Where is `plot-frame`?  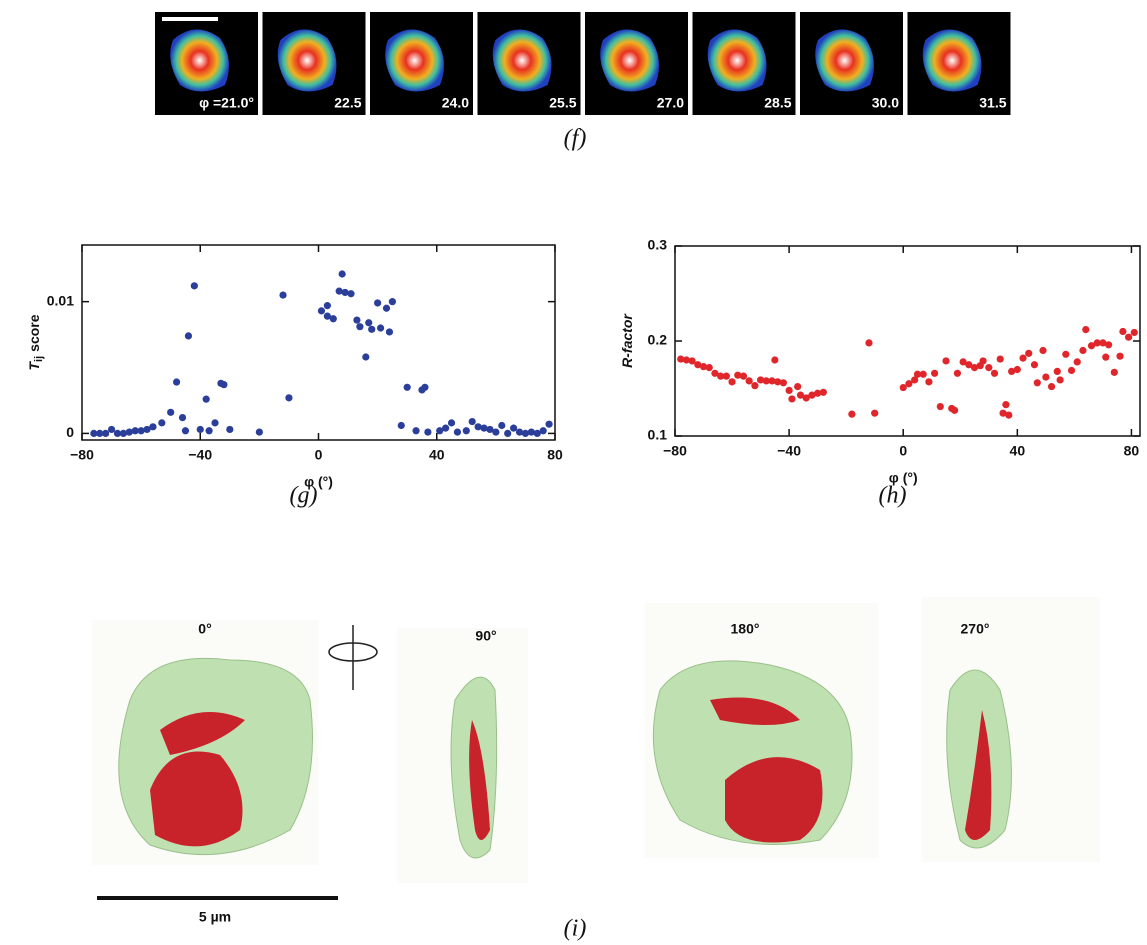
plot-frame is located at coordinates (318, 342).